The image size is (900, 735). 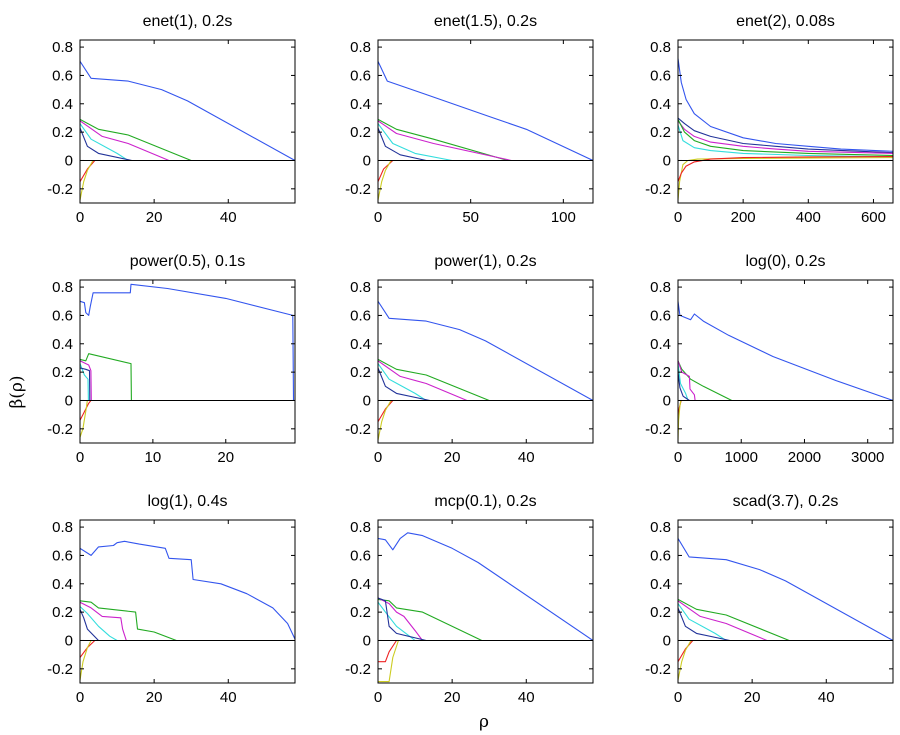 I want to click on subplot-4: power(0.5), 0.1s0 10 20-0.200.20.40.60.8, so click(x=171, y=359).